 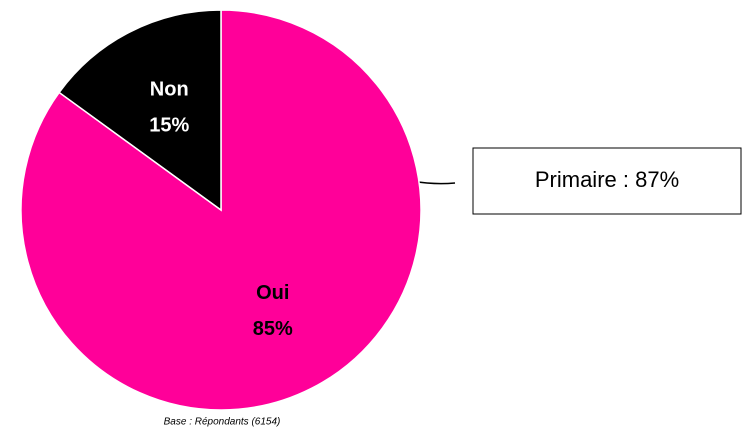 What do you see at coordinates (169, 90) in the screenshot?
I see `slice-category: Non` at bounding box center [169, 90].